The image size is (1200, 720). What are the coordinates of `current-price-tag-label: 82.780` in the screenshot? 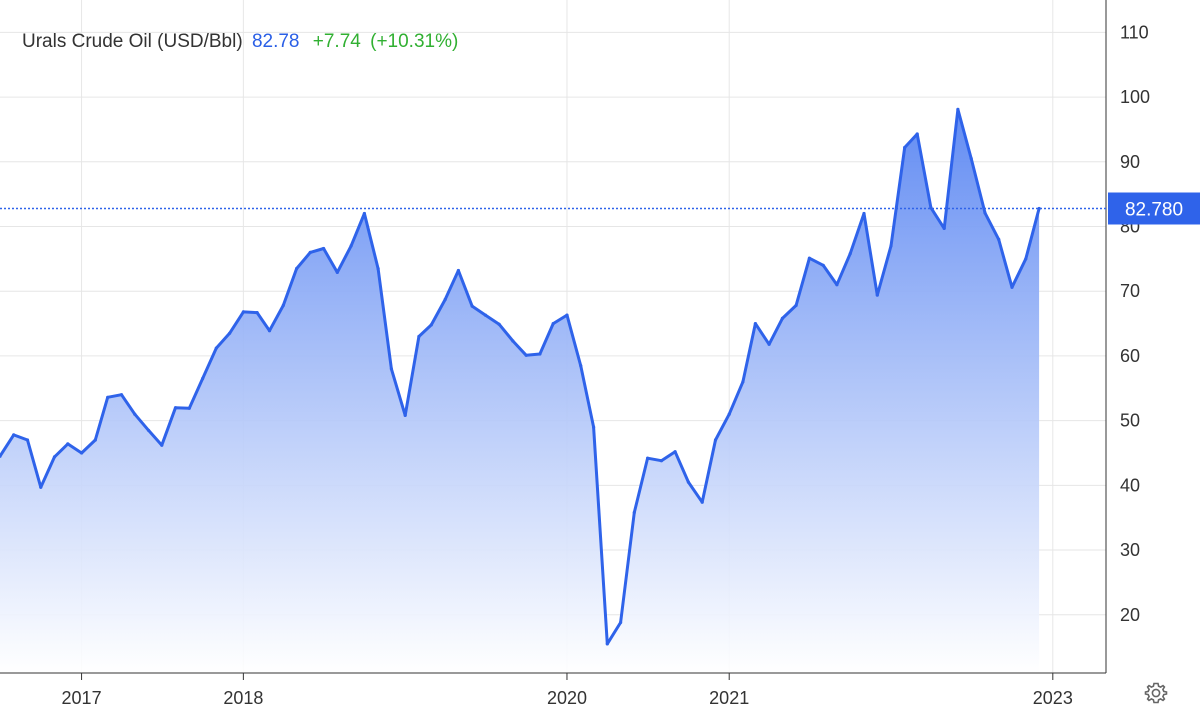 It's located at (1154, 210).